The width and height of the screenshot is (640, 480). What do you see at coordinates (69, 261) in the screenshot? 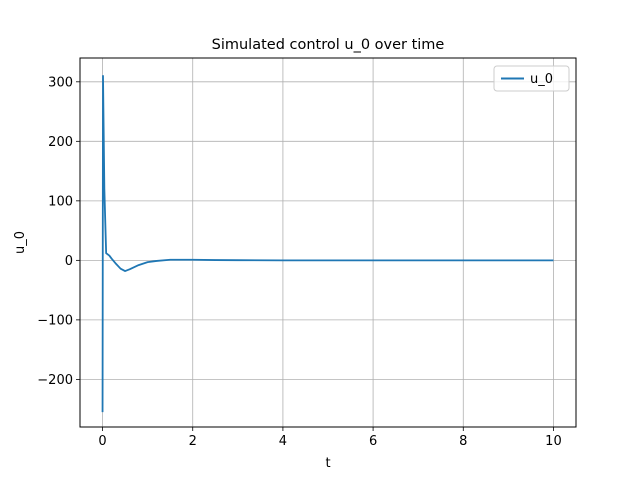
I see `y-tick-label: 0` at bounding box center [69, 261].